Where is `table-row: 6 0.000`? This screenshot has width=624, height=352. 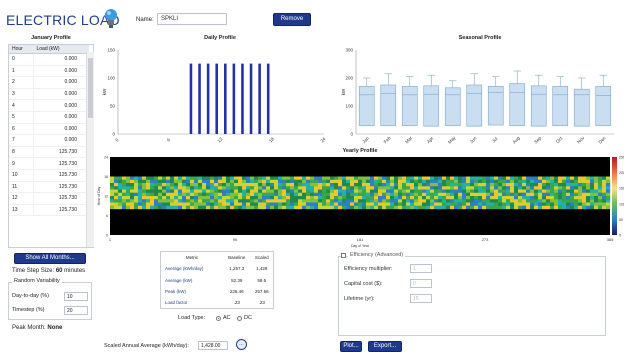 table-row: 6 0.000 is located at coordinates (49, 129).